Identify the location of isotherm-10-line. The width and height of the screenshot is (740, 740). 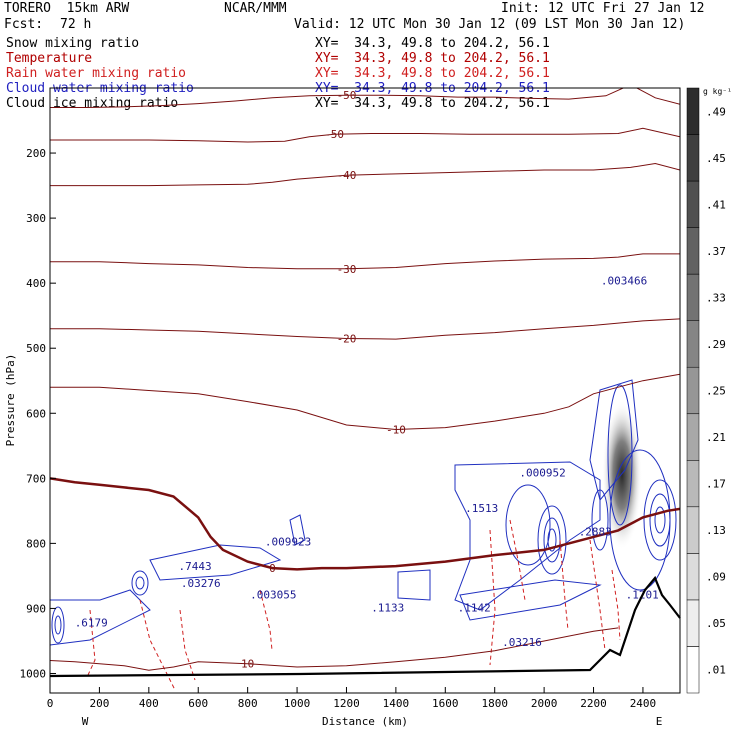
(334, 649).